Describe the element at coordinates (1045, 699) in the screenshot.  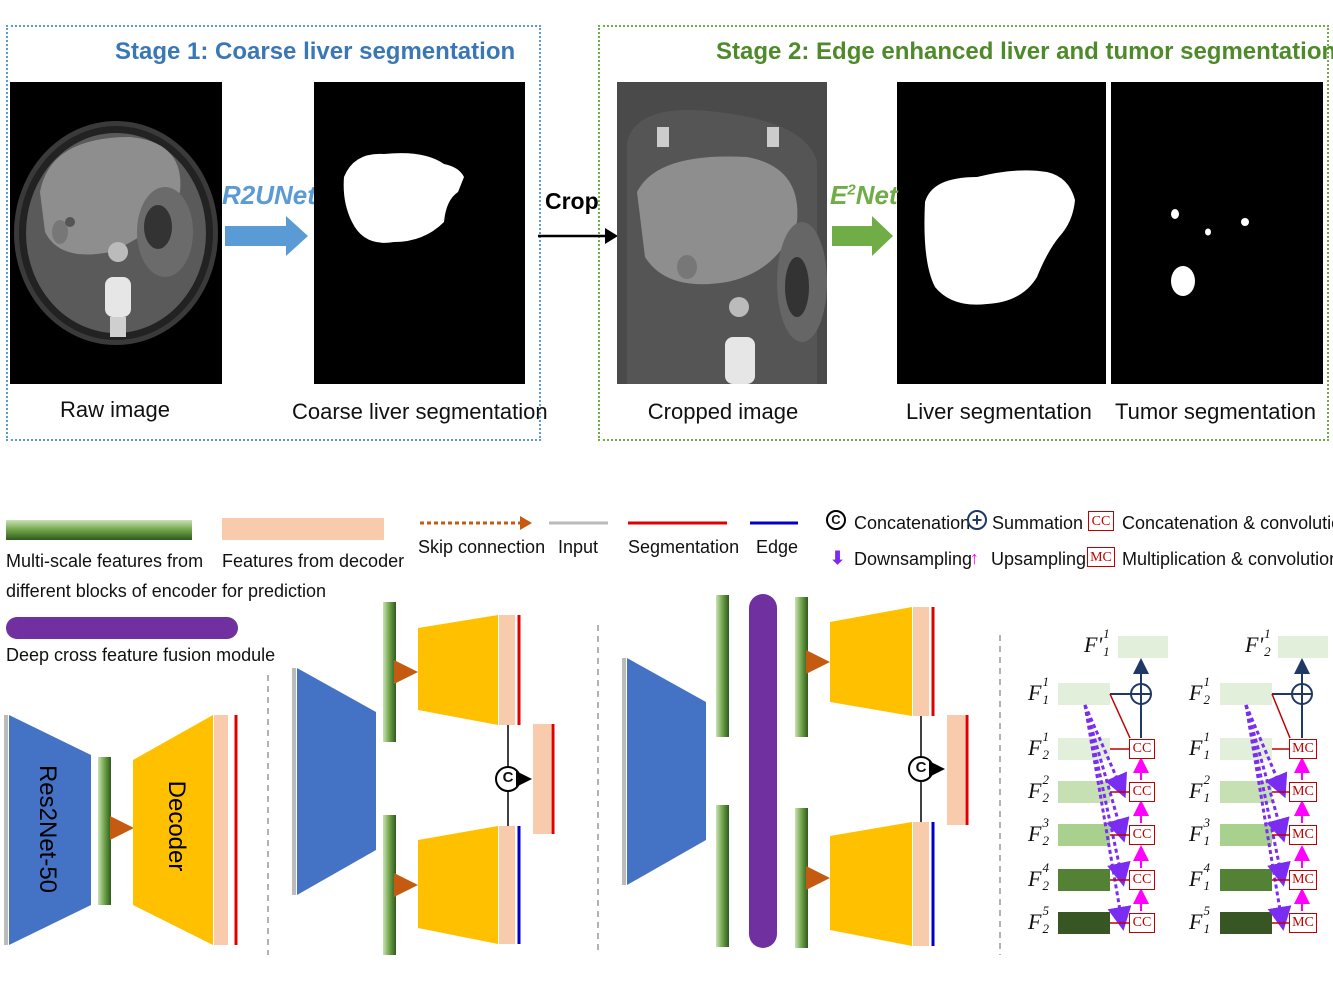
I see `cc-top-sub: 1` at that location.